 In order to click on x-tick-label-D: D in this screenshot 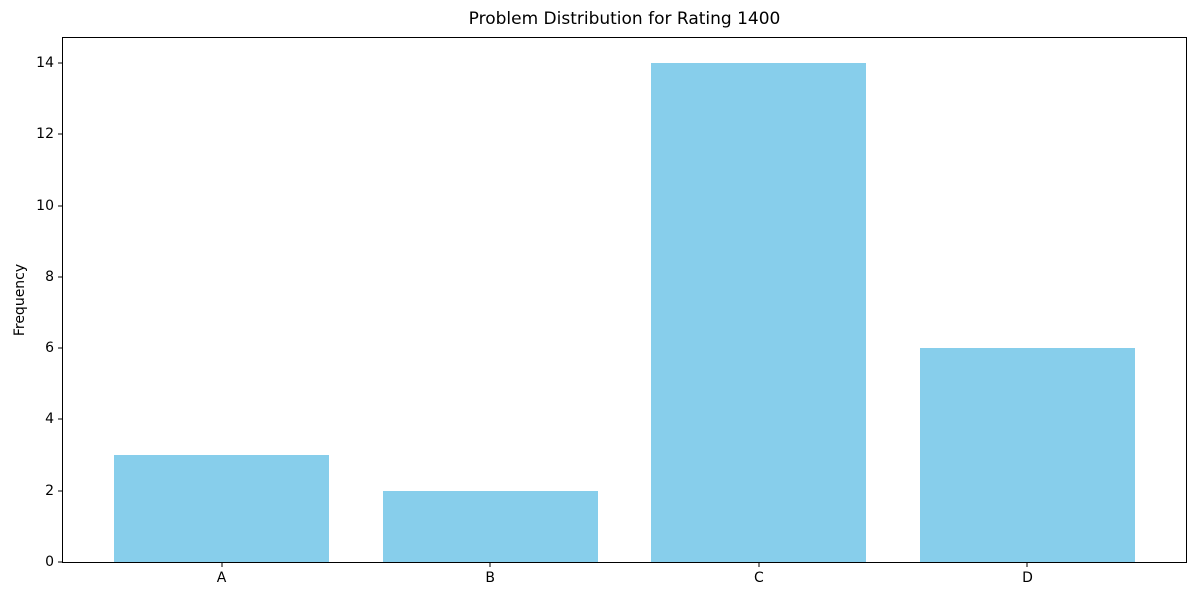, I will do `click(1027, 578)`.